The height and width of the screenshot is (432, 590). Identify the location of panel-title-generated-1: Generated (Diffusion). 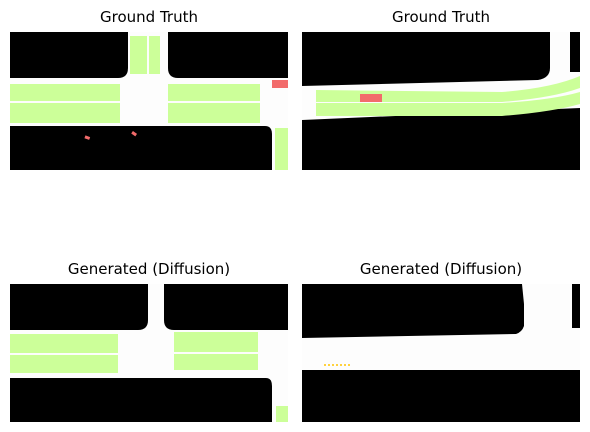
(149, 269).